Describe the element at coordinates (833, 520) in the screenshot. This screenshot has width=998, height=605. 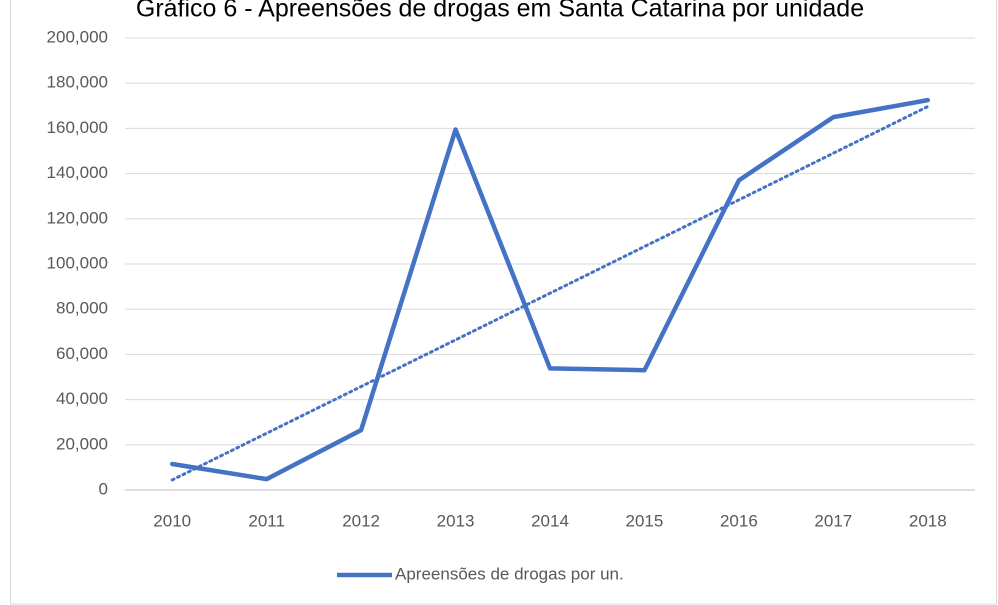
I see `x-tick-label: 2017` at that location.